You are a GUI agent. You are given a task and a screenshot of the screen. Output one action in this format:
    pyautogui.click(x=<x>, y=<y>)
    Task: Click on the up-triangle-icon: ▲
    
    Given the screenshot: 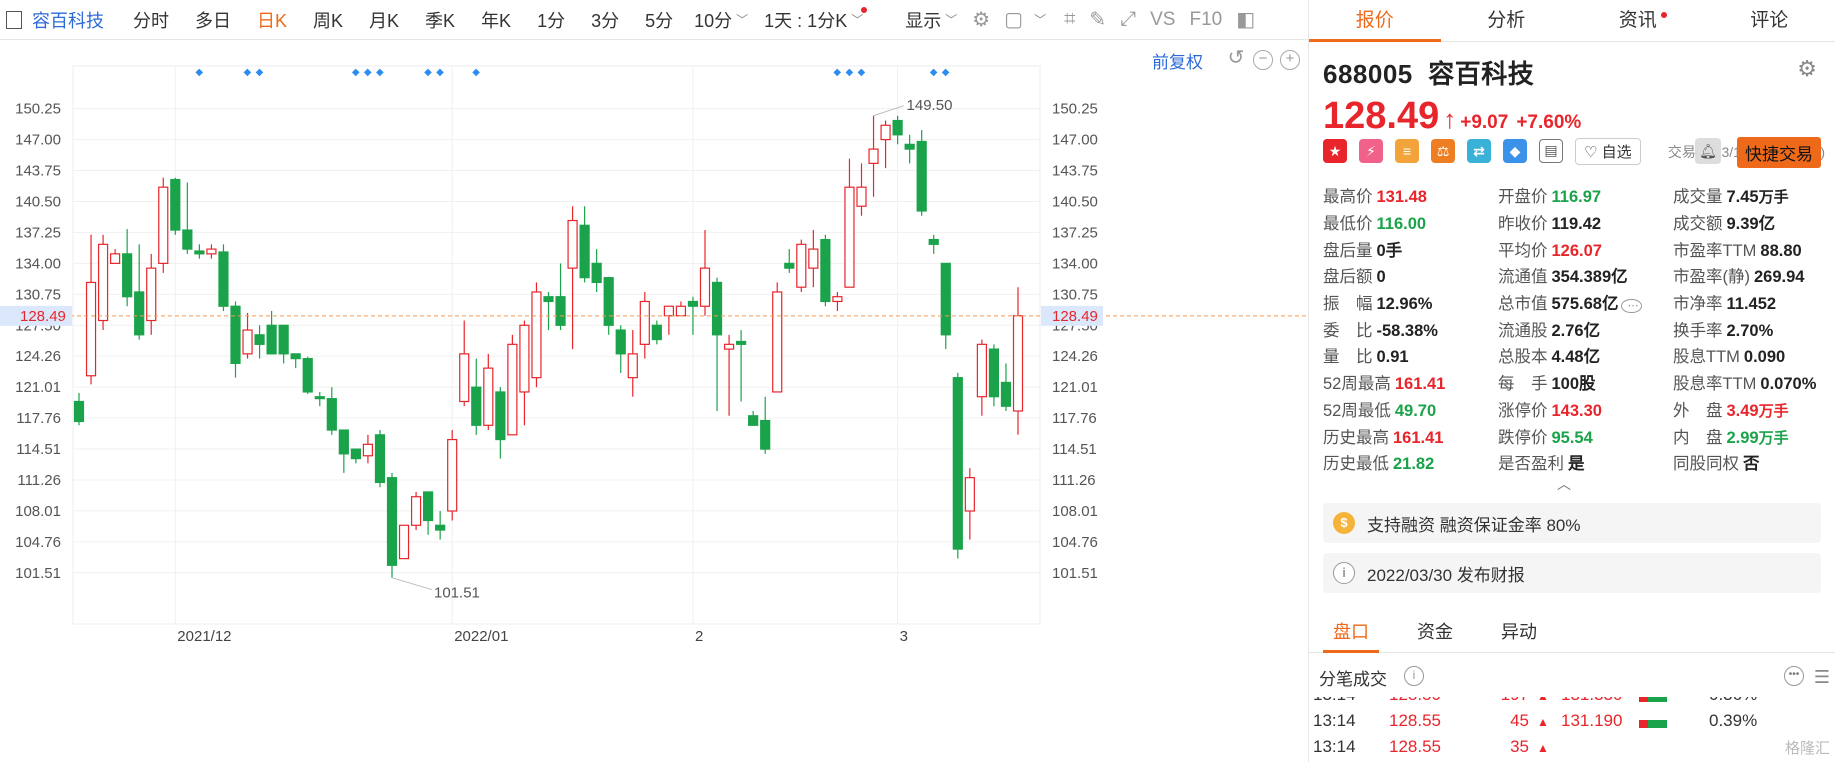 What is the action you would take?
    pyautogui.click(x=1543, y=748)
    